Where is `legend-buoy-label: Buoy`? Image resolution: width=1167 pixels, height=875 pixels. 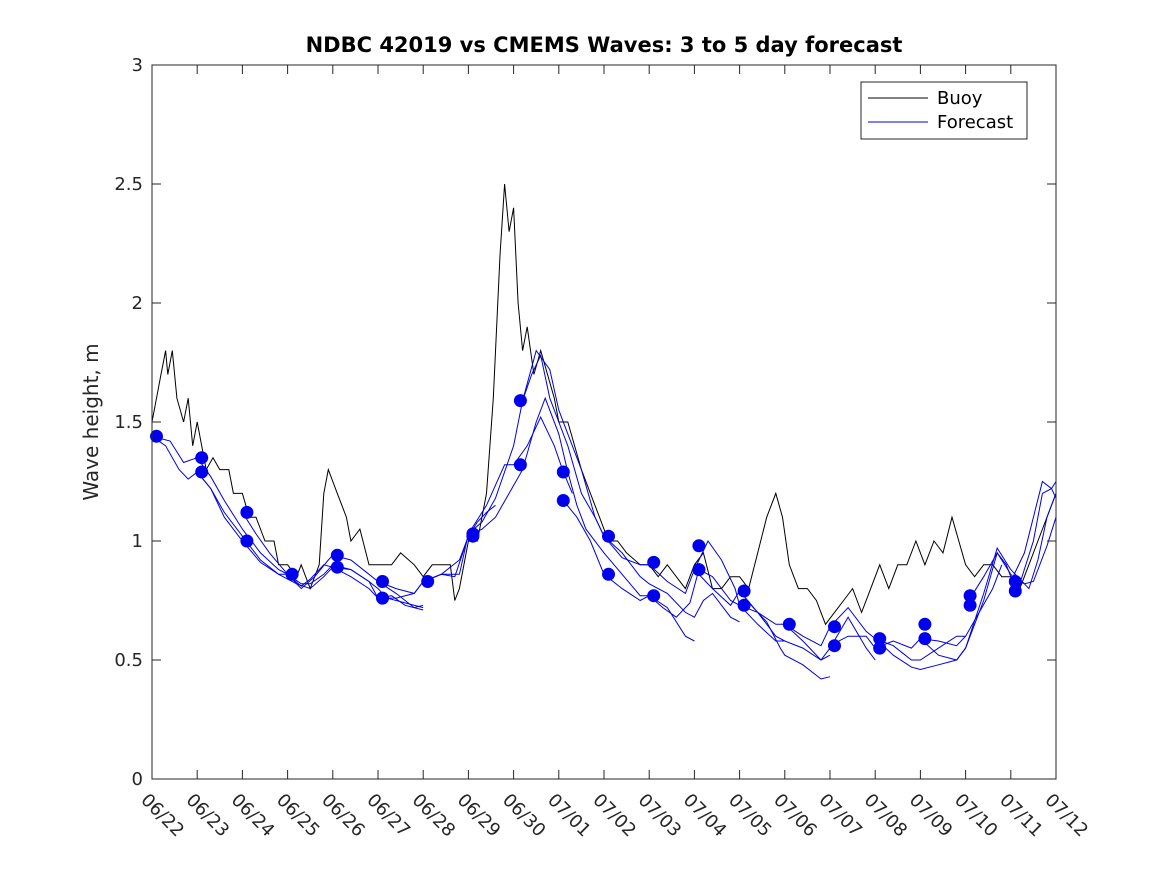
legend-buoy-label: Buoy is located at coordinates (960, 98).